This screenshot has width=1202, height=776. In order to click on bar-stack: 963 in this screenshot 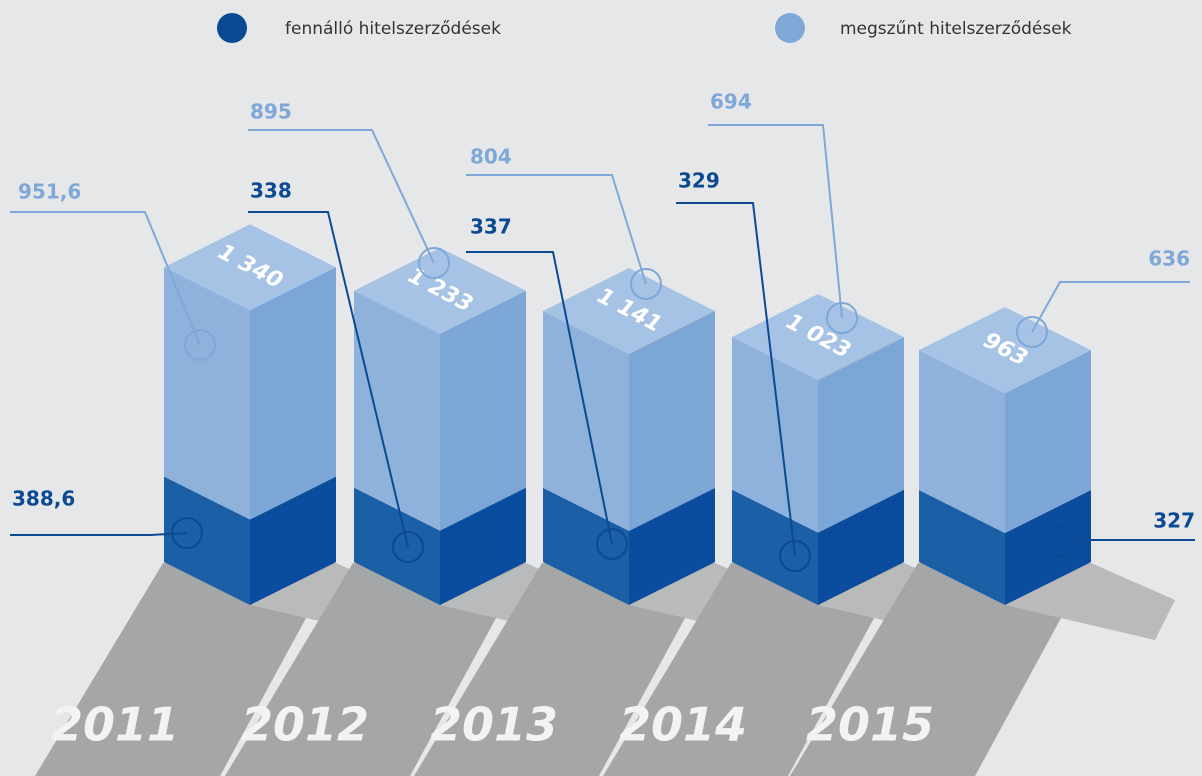, I will do `click(1005, 456)`.